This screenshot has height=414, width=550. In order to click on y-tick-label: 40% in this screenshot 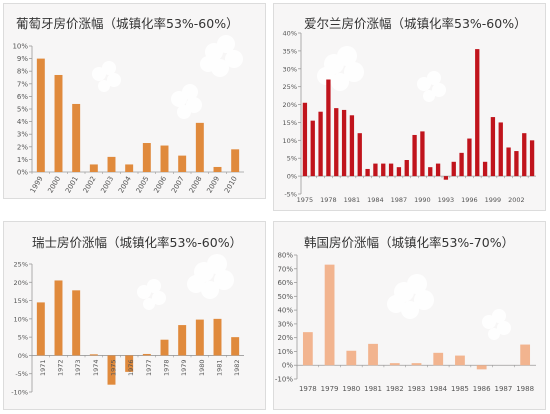, I will do `click(285, 311)`.